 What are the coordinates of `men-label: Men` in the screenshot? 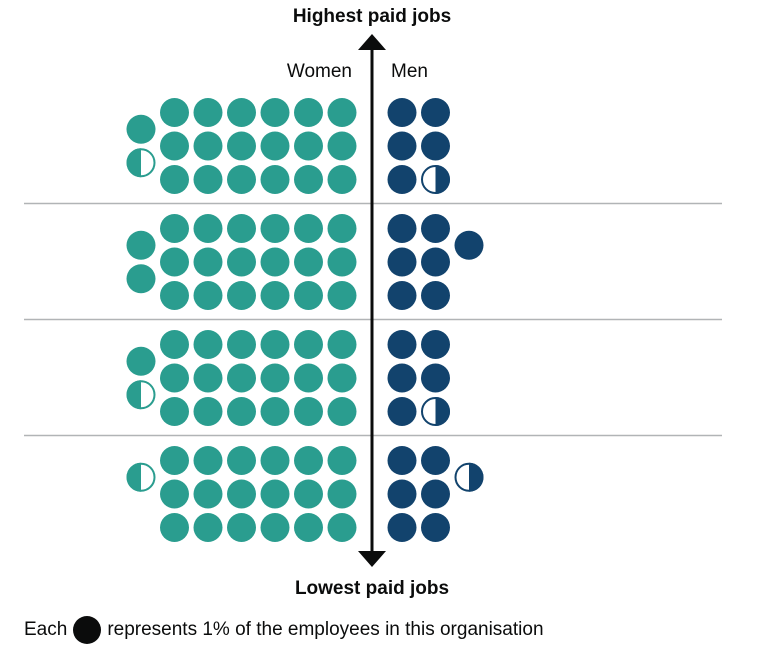 It's located at (409, 71).